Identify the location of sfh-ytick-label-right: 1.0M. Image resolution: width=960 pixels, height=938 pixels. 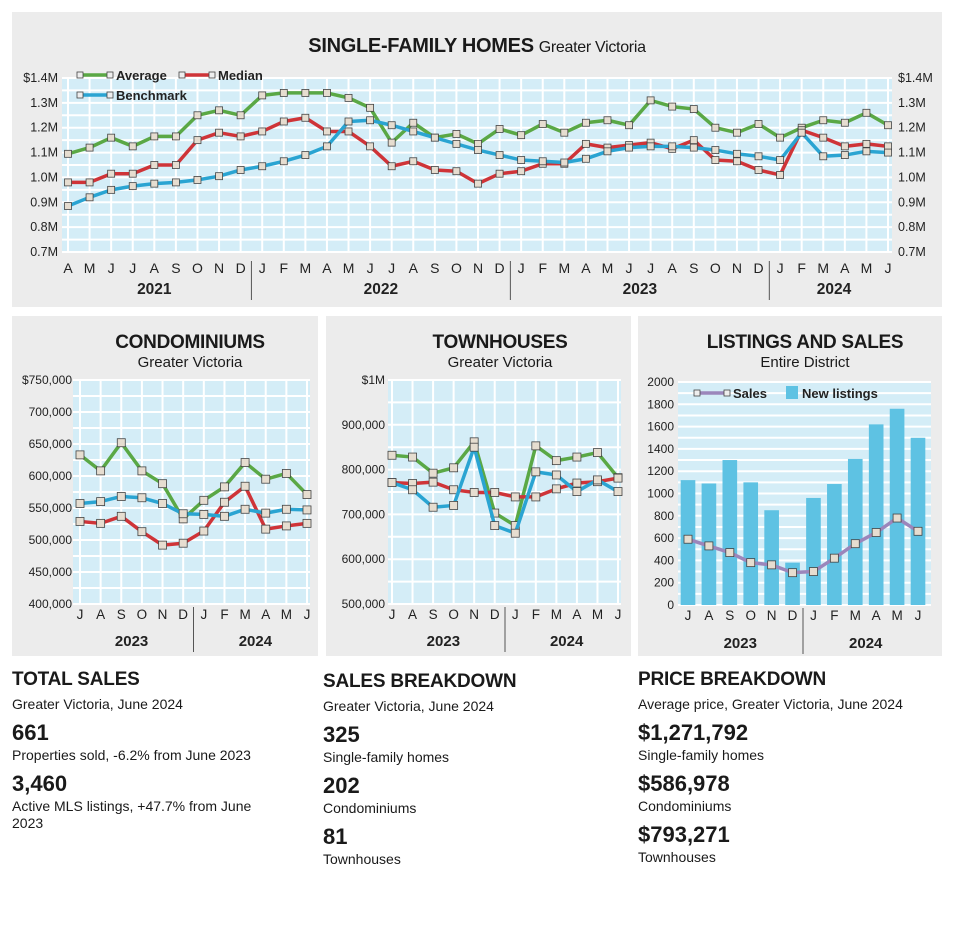
(912, 177).